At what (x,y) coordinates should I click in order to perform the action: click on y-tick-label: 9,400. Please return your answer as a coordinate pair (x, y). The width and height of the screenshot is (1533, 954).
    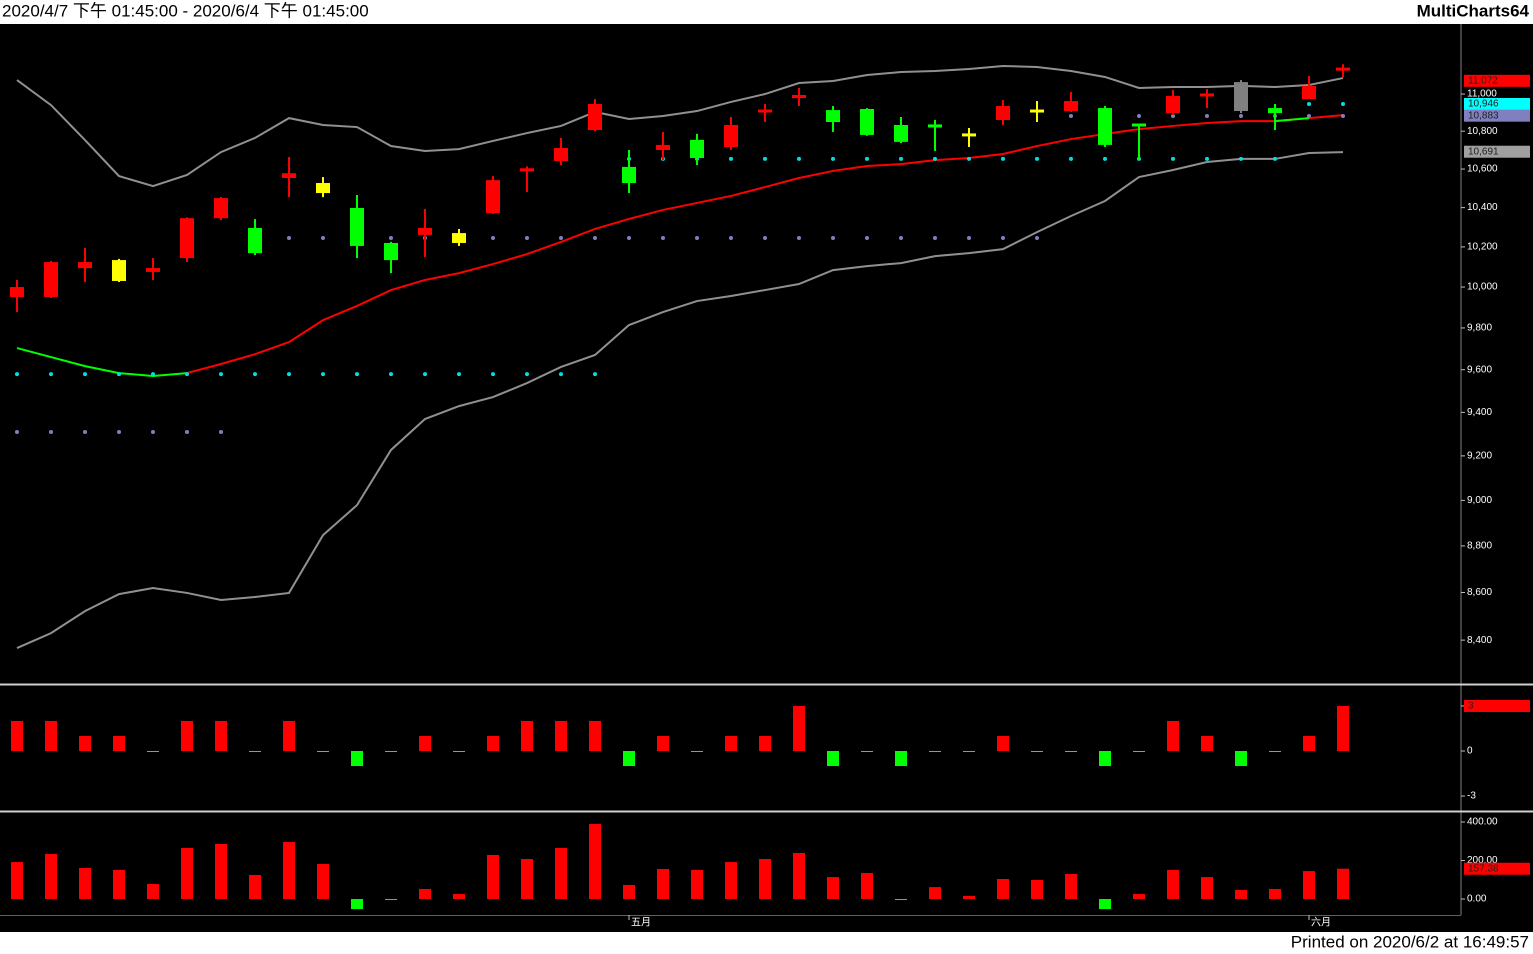
    Looking at the image, I should click on (1479, 412).